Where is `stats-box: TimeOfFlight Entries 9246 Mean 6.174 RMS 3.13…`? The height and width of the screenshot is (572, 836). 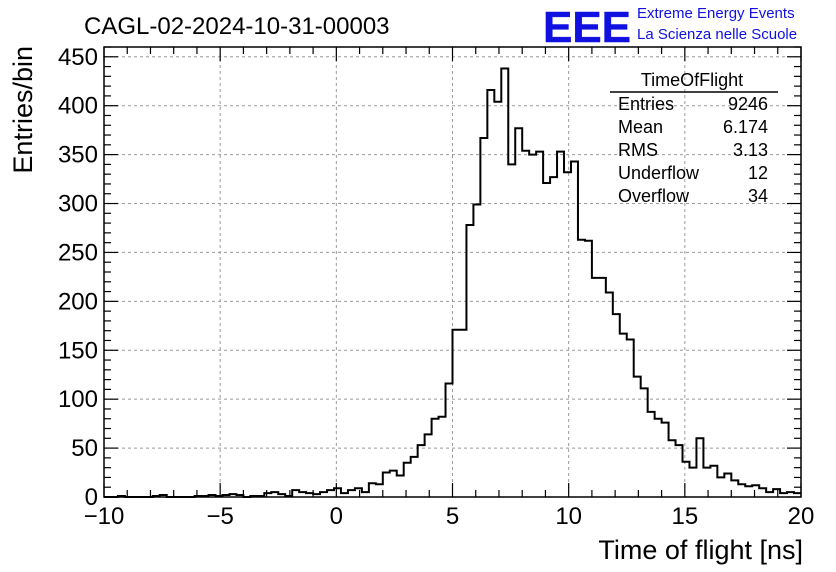
stats-box: TimeOfFlight Entries 9246 Mean 6.174 RMS 3.13… is located at coordinates (694, 138).